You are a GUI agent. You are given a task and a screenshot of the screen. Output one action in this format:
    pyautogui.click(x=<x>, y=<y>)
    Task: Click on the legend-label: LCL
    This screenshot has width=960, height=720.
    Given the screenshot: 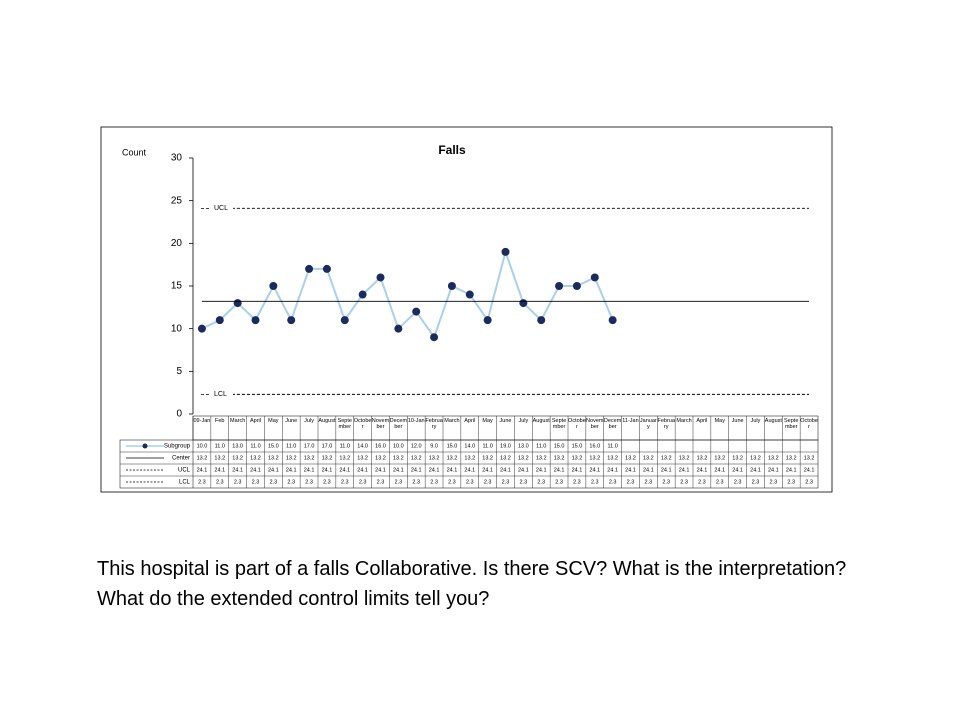 What is the action you would take?
    pyautogui.click(x=185, y=483)
    